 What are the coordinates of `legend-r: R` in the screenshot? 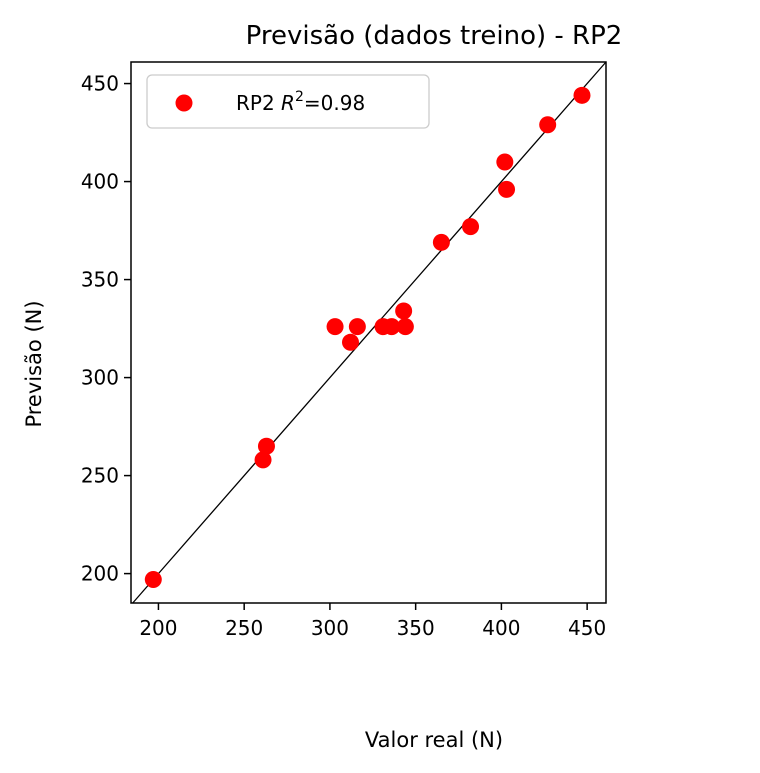 It's located at (288, 103).